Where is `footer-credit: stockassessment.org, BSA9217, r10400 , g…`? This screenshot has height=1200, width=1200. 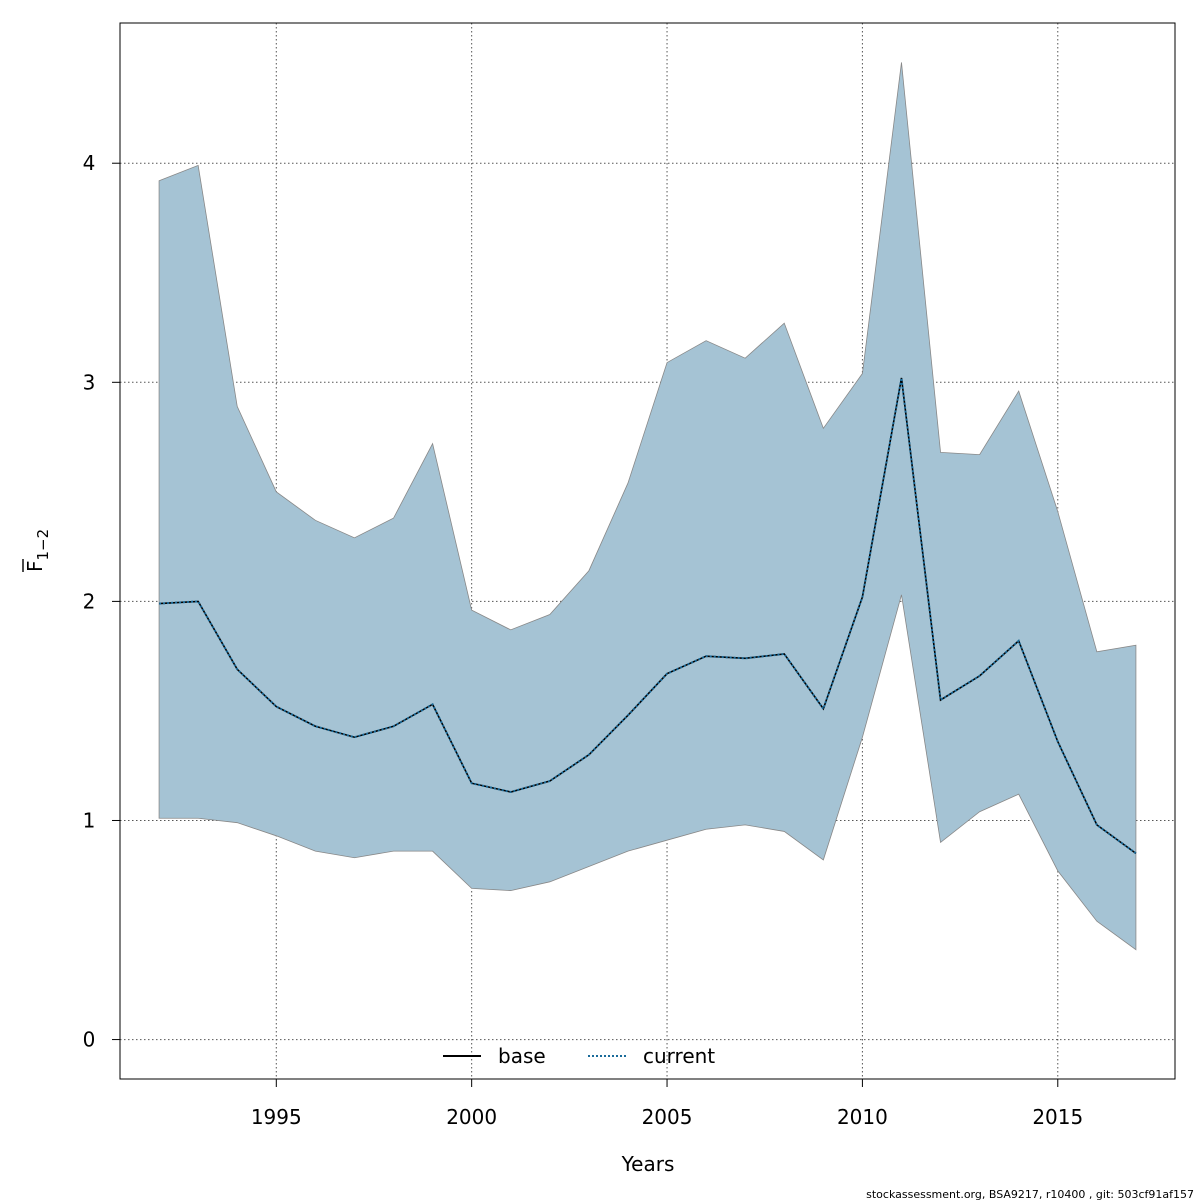
footer-credit: stockassessment.org, BSA9217, r10400 , g… is located at coordinates (1030, 1194).